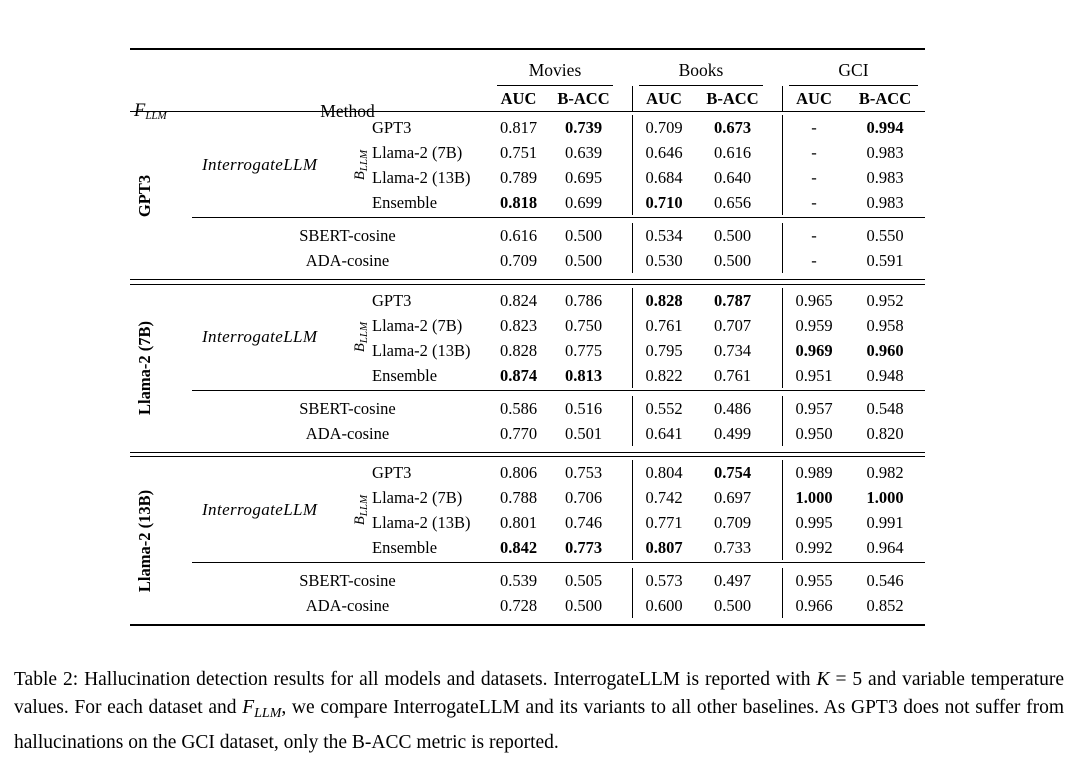 The height and width of the screenshot is (759, 1076). What do you see at coordinates (527, 605) in the screenshot?
I see `baseline-row: ADA-cosine 0.728 0.500 0.600 0.500 0.966 0.852` at bounding box center [527, 605].